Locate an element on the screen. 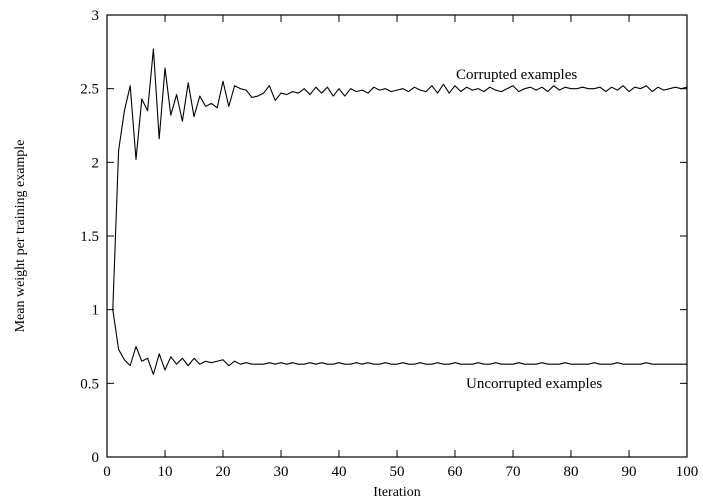  x-tick-label: 80 is located at coordinates (571, 472).